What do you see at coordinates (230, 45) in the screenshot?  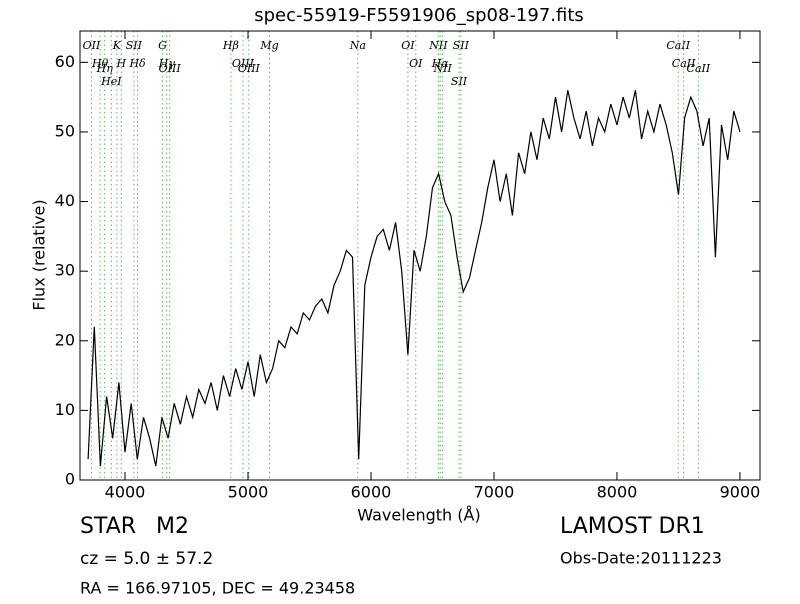 I see `spectral-line-label: Hβ` at bounding box center [230, 45].